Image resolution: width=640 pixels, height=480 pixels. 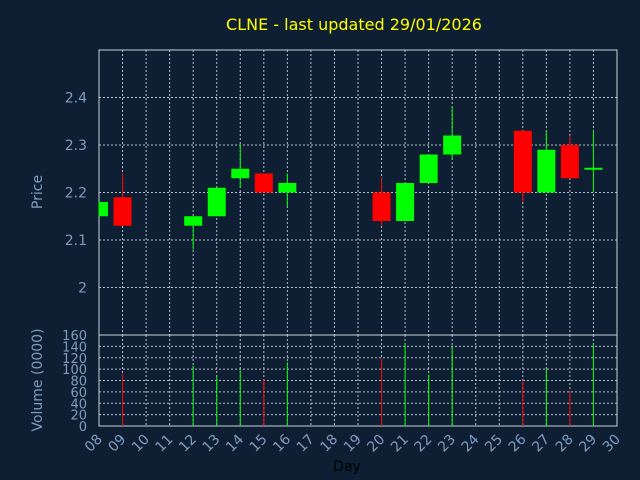 What do you see at coordinates (74, 347) in the screenshot?
I see `volume-tick-label: 140` at bounding box center [74, 347].